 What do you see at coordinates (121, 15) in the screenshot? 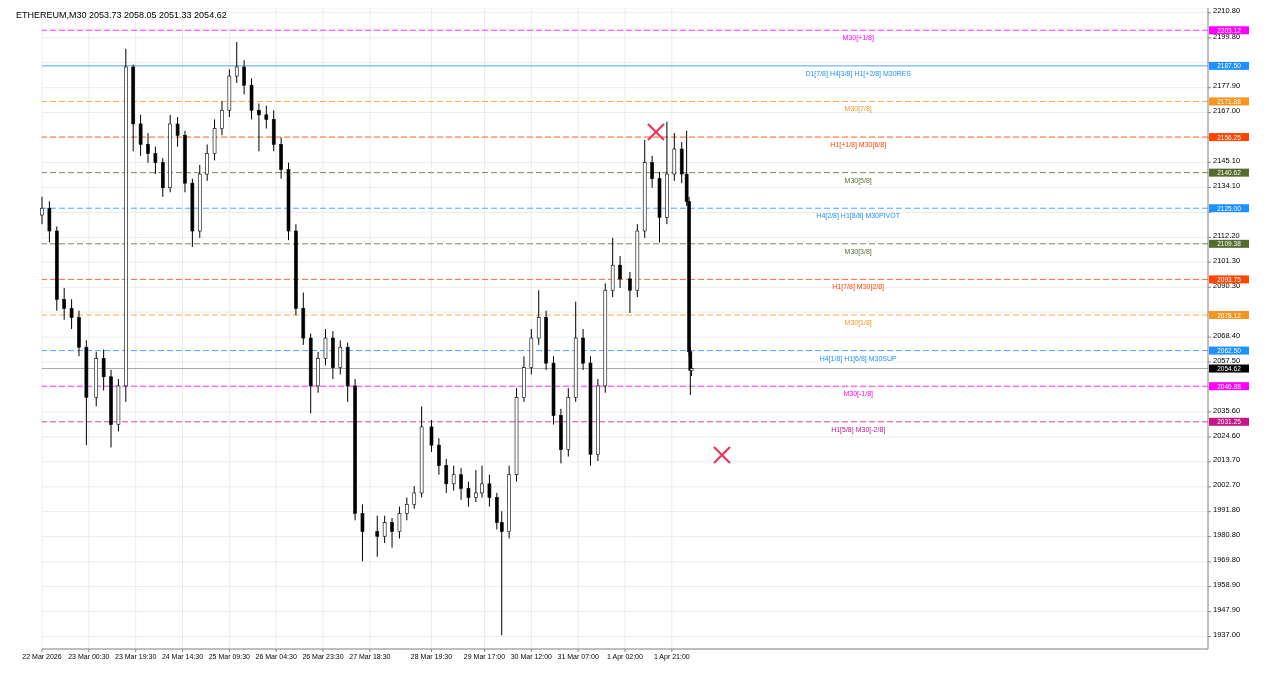
I see `chart-title: ETHEREUM,M30 2053.73 2058.05 2051.33 2054.62` at bounding box center [121, 15].